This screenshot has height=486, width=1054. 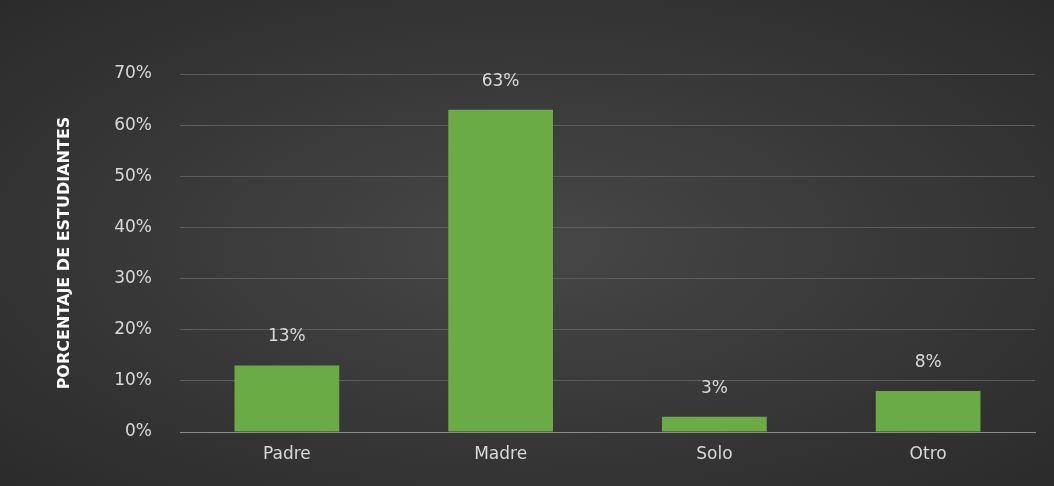 I want to click on x-tick-label: Solo, so click(x=714, y=452).